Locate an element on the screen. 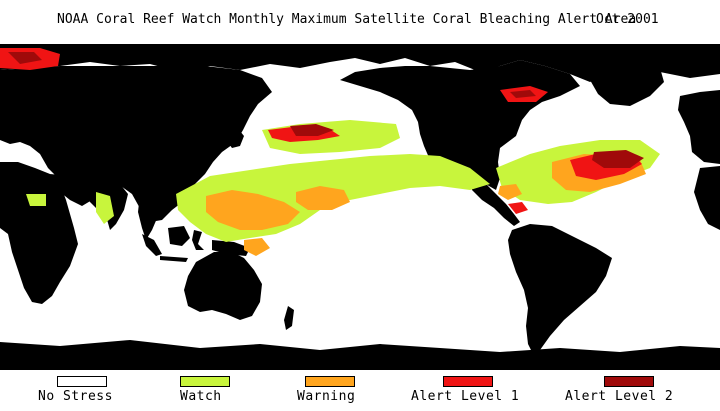  arctic-land is located at coordinates (360, 63).